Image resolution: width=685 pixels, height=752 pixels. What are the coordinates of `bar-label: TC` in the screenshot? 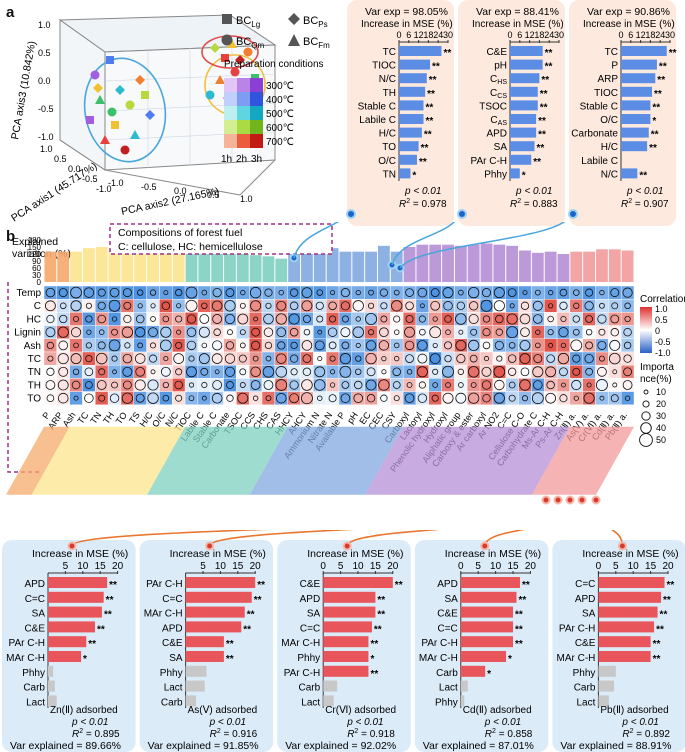 It's located at (611, 52).